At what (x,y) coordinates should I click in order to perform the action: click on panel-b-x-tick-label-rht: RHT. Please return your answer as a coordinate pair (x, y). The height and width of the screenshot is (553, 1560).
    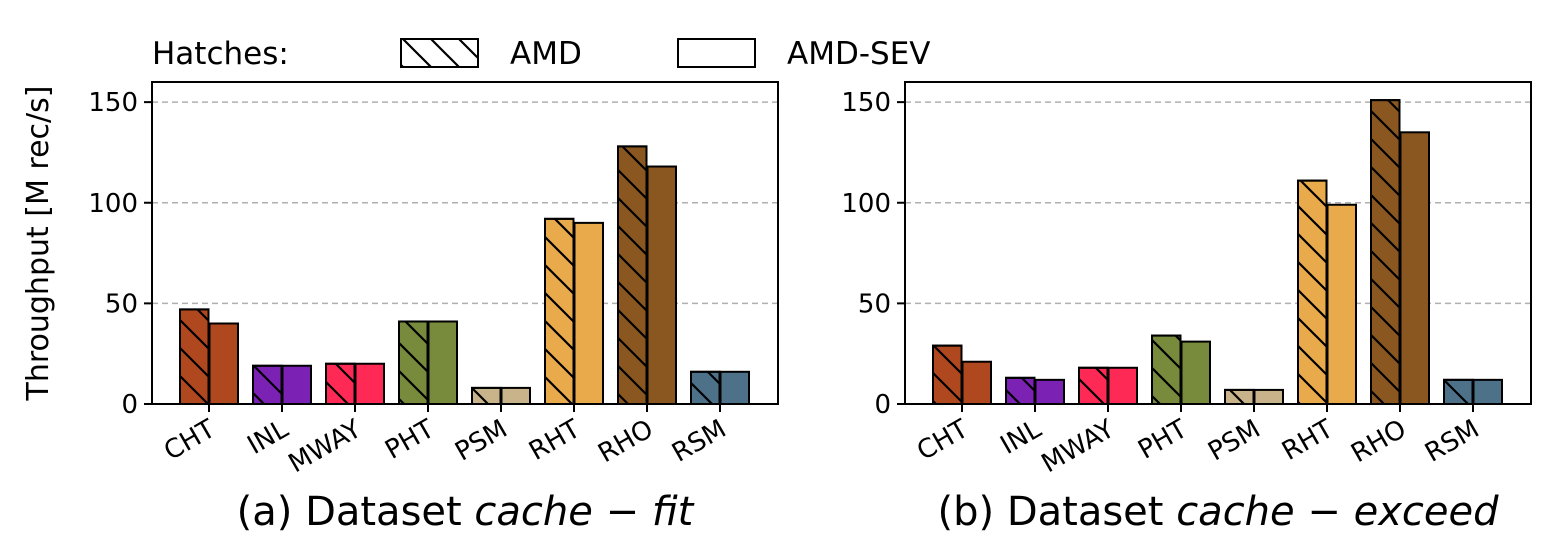
    Looking at the image, I should click on (1307, 440).